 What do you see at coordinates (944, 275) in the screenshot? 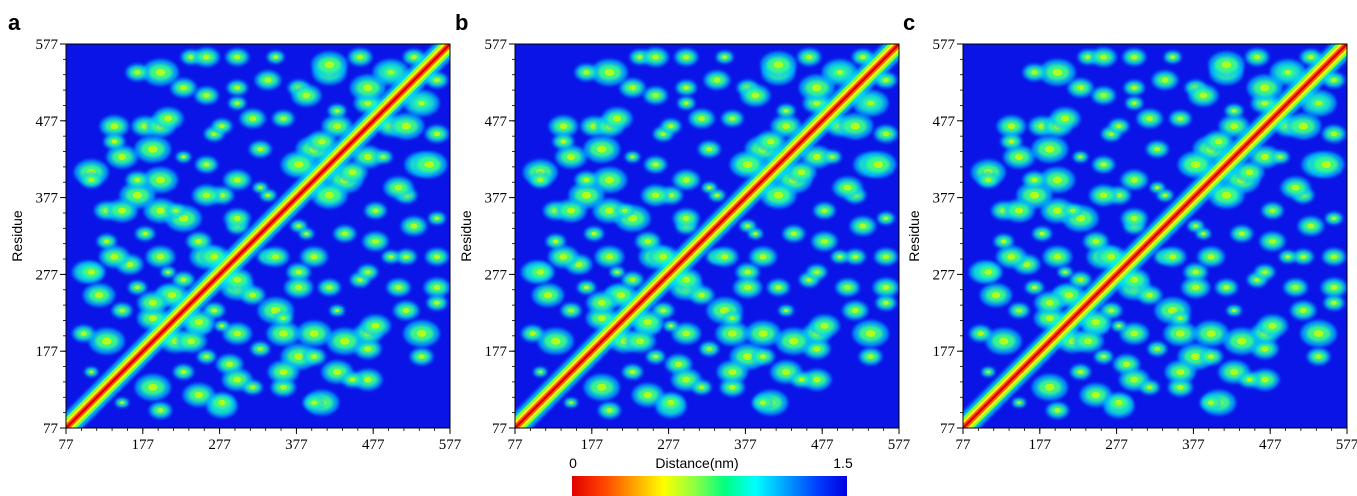
I see `y-tick-label: 277` at bounding box center [944, 275].